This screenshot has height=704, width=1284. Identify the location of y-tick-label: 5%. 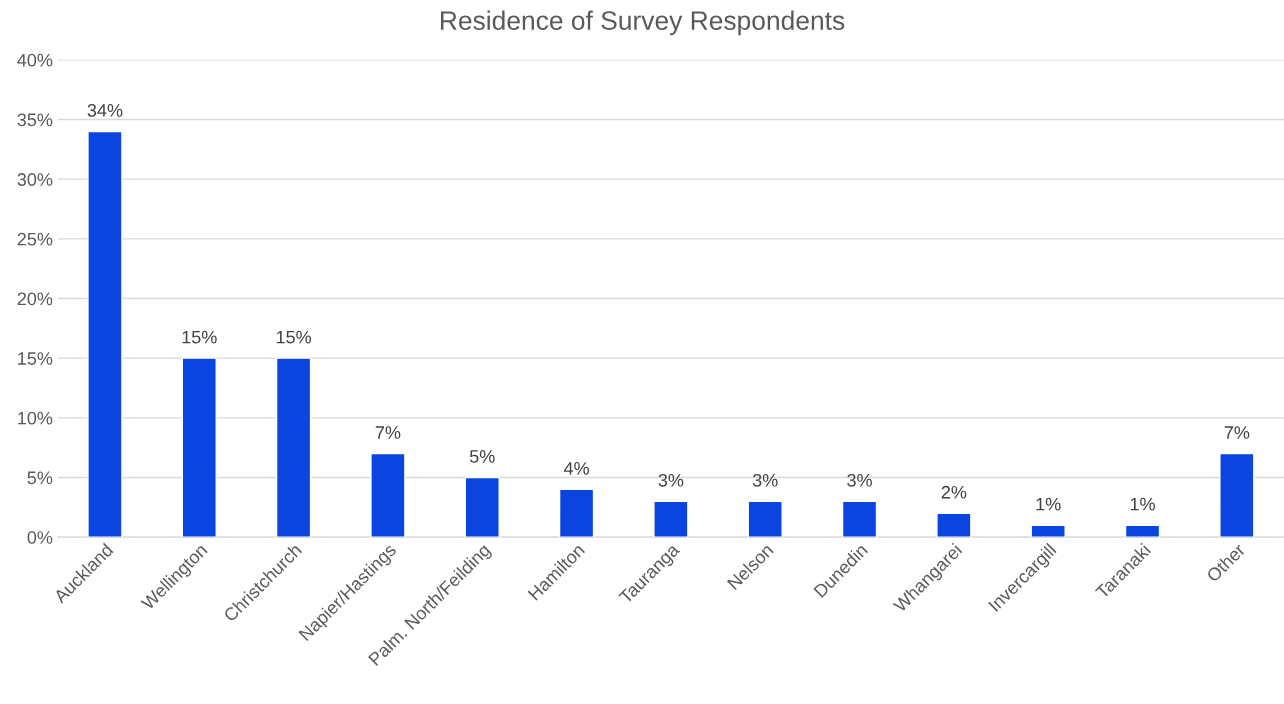
(40, 478).